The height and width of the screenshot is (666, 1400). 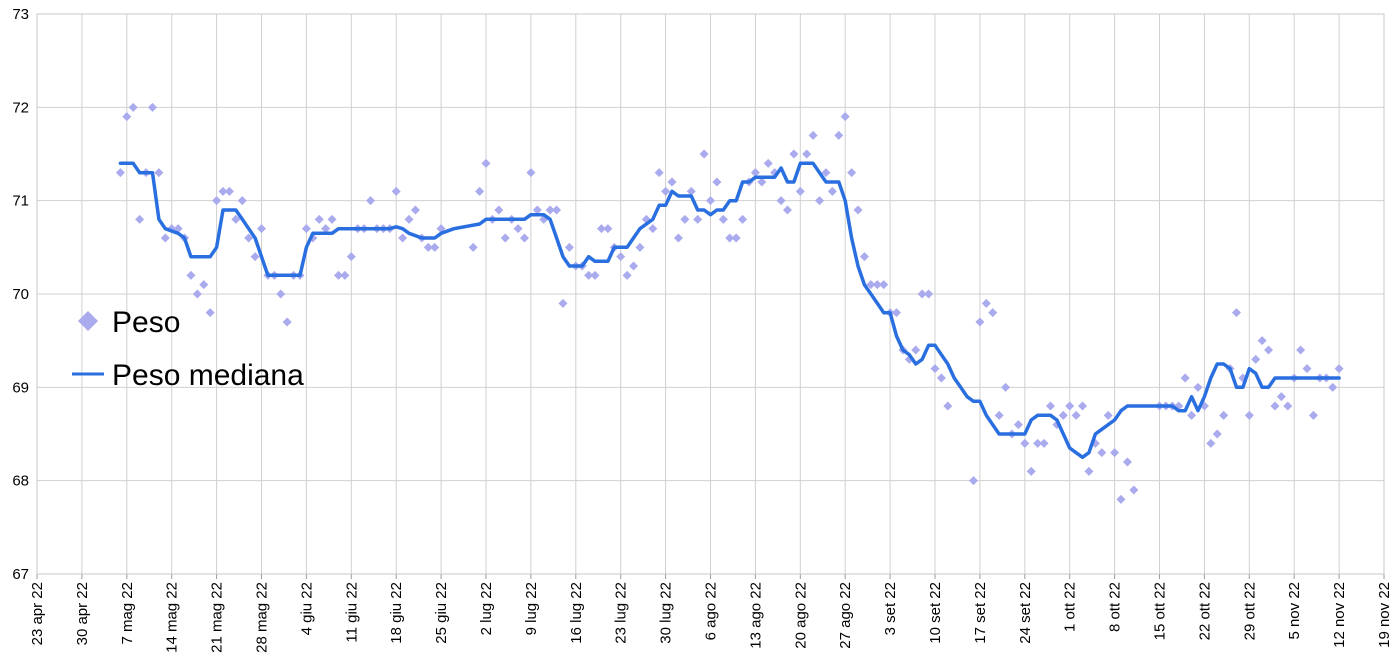 What do you see at coordinates (146, 322) in the screenshot?
I see `legend-label-peso: Peso` at bounding box center [146, 322].